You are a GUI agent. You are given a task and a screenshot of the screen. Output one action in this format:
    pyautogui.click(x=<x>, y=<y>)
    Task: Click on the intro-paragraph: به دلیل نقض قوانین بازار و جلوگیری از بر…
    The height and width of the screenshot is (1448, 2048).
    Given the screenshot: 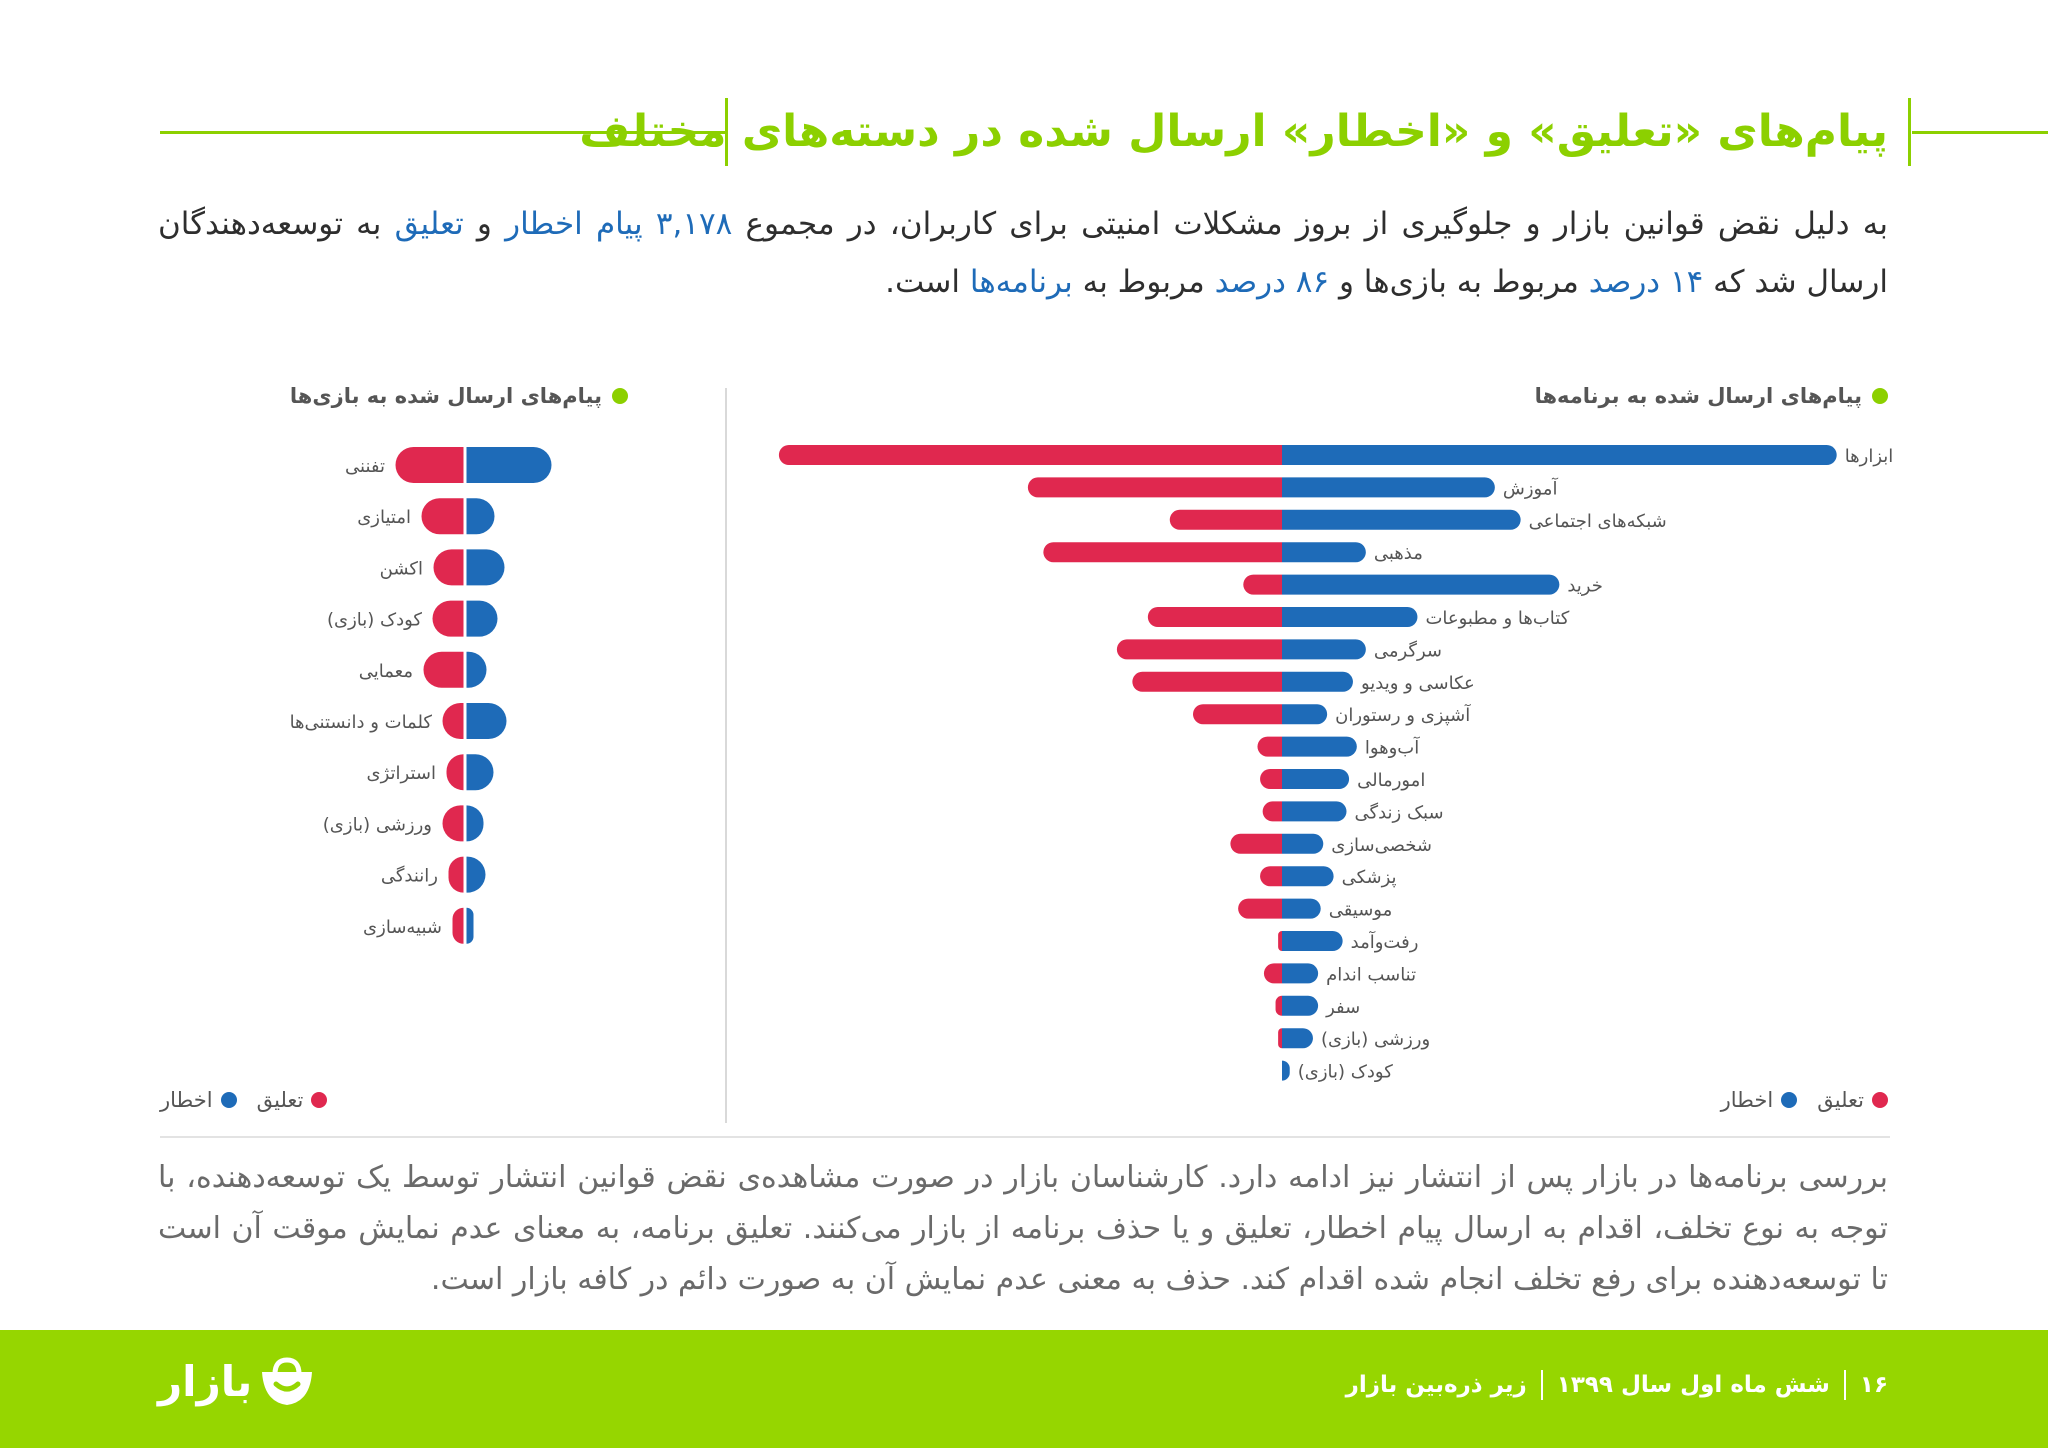 What is the action you would take?
    pyautogui.click(x=1023, y=253)
    